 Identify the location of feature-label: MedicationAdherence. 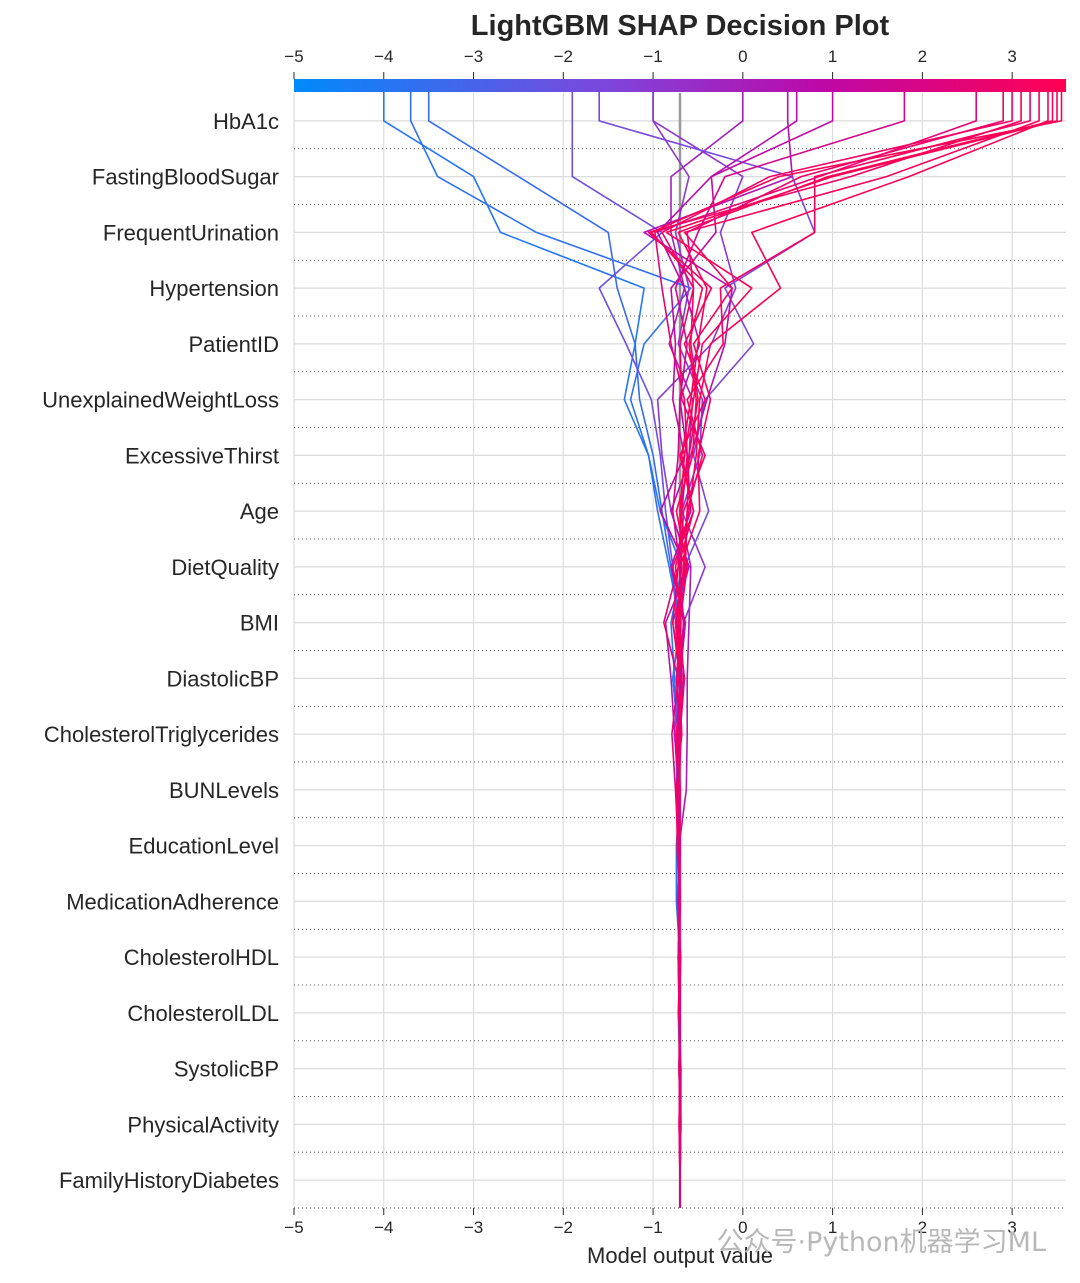
(172, 901).